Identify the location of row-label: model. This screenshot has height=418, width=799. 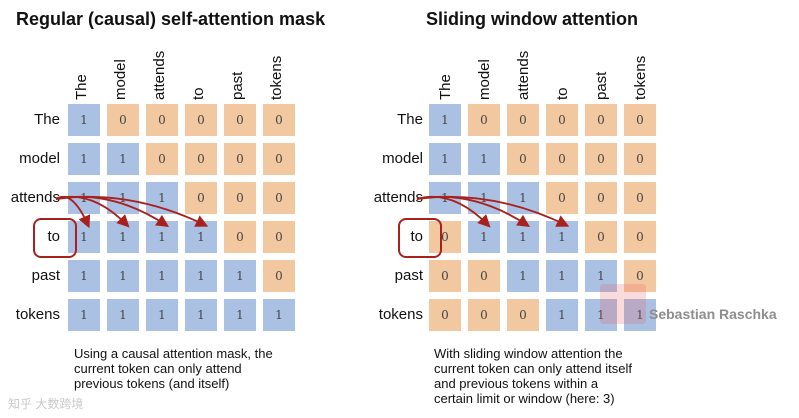
(39, 158).